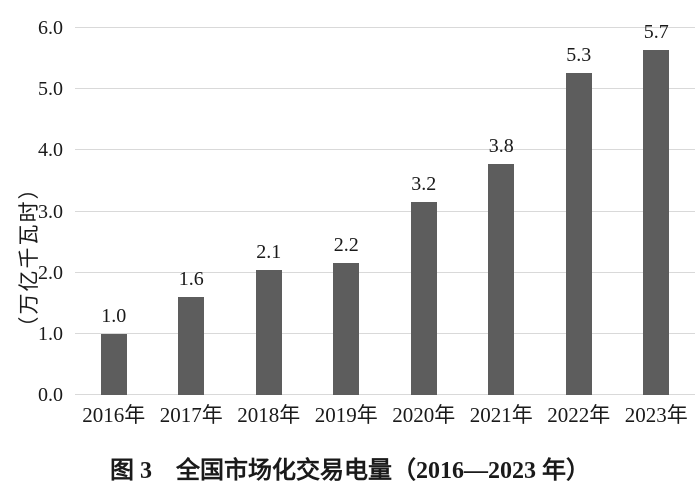  What do you see at coordinates (50, 150) in the screenshot?
I see `y-tick-label-4.0: 4.0` at bounding box center [50, 150].